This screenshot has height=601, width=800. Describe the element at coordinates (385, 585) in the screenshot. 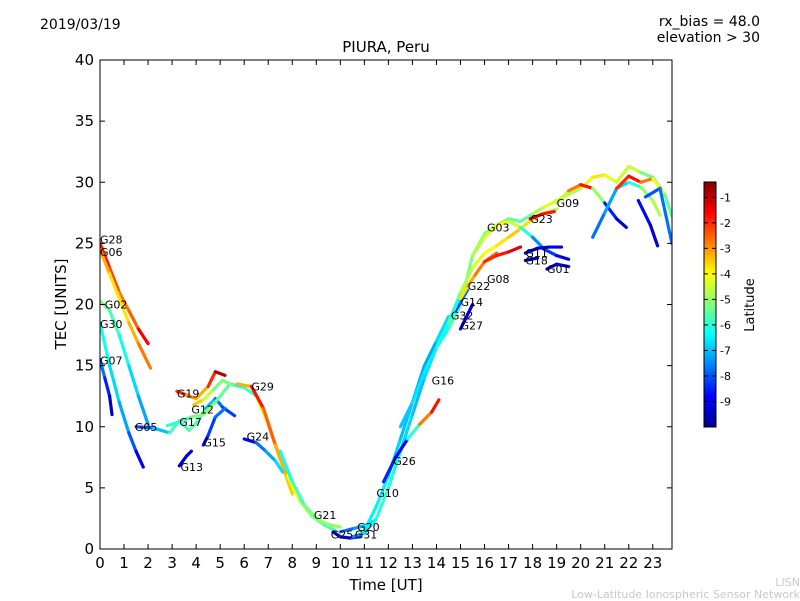

I see `x-axis-label: Time [UT]` at that location.